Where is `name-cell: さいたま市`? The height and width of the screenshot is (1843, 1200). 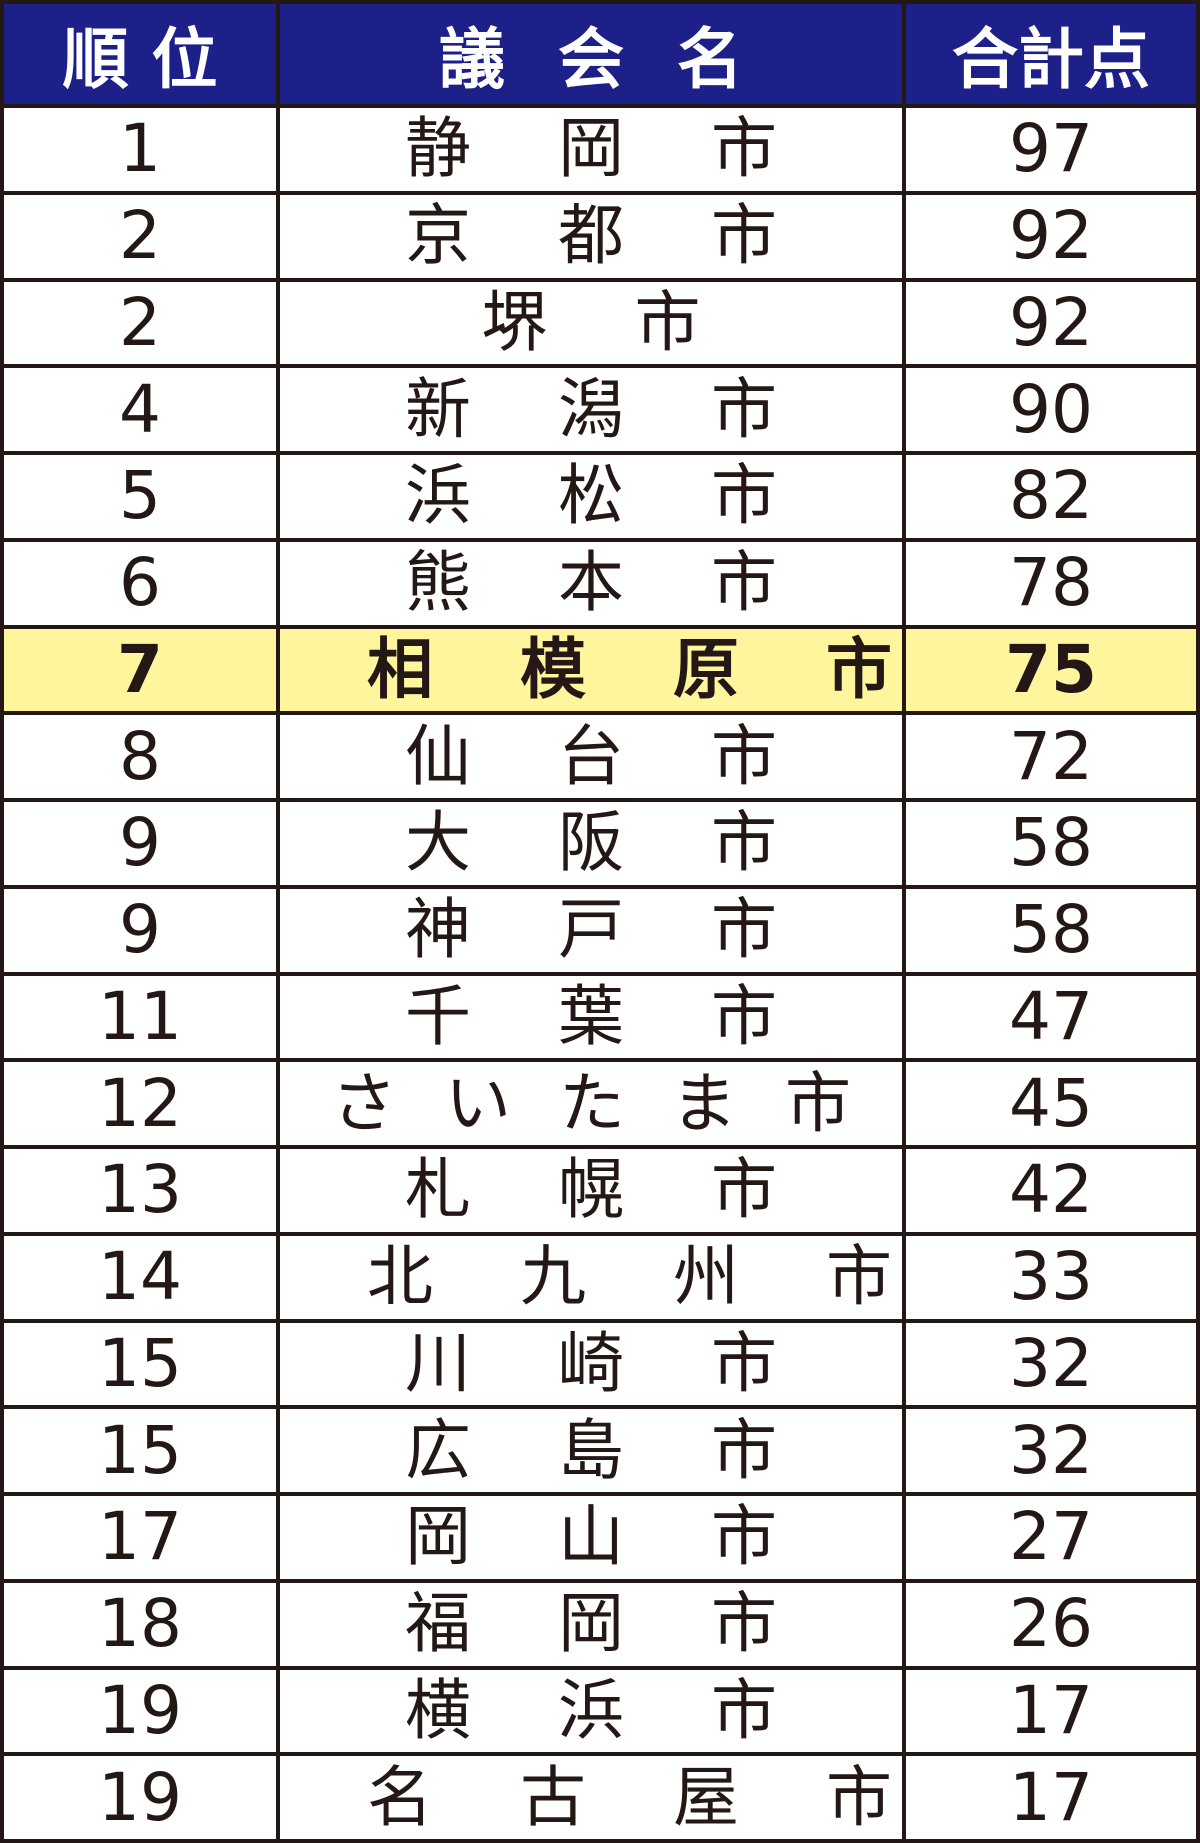
name-cell: さいたま市 is located at coordinates (591, 1103).